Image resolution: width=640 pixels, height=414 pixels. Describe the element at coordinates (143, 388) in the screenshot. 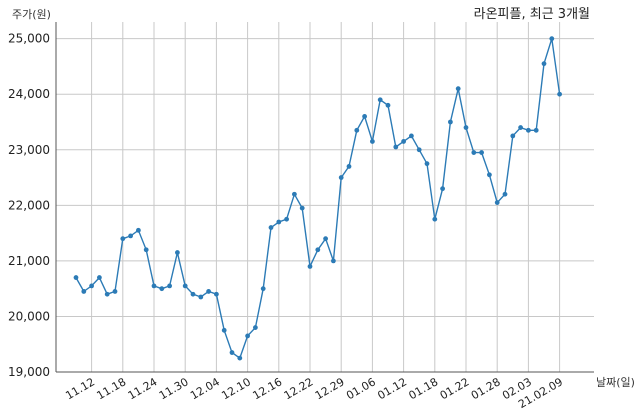

I see `x-tick-label: 11.24` at that location.